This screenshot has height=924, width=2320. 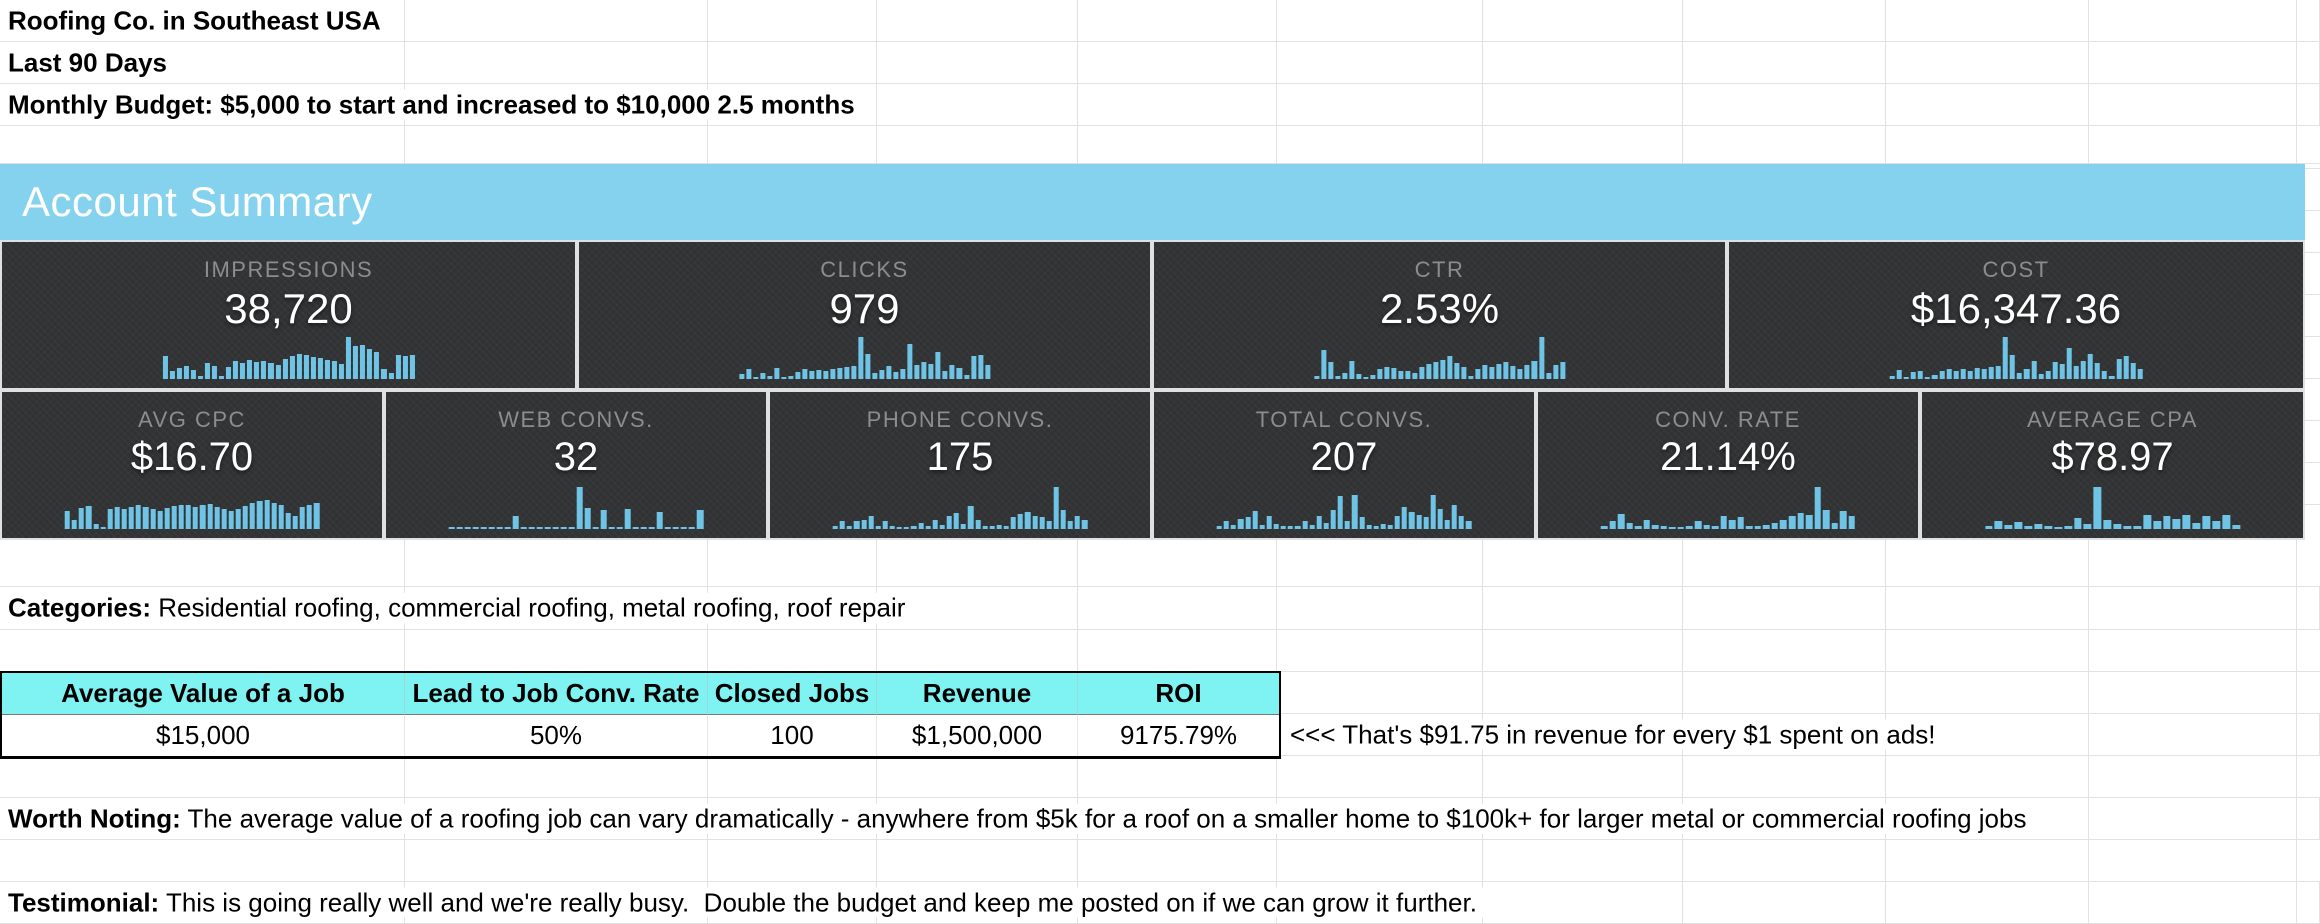 I want to click on metric-value: 175, so click(x=960, y=457).